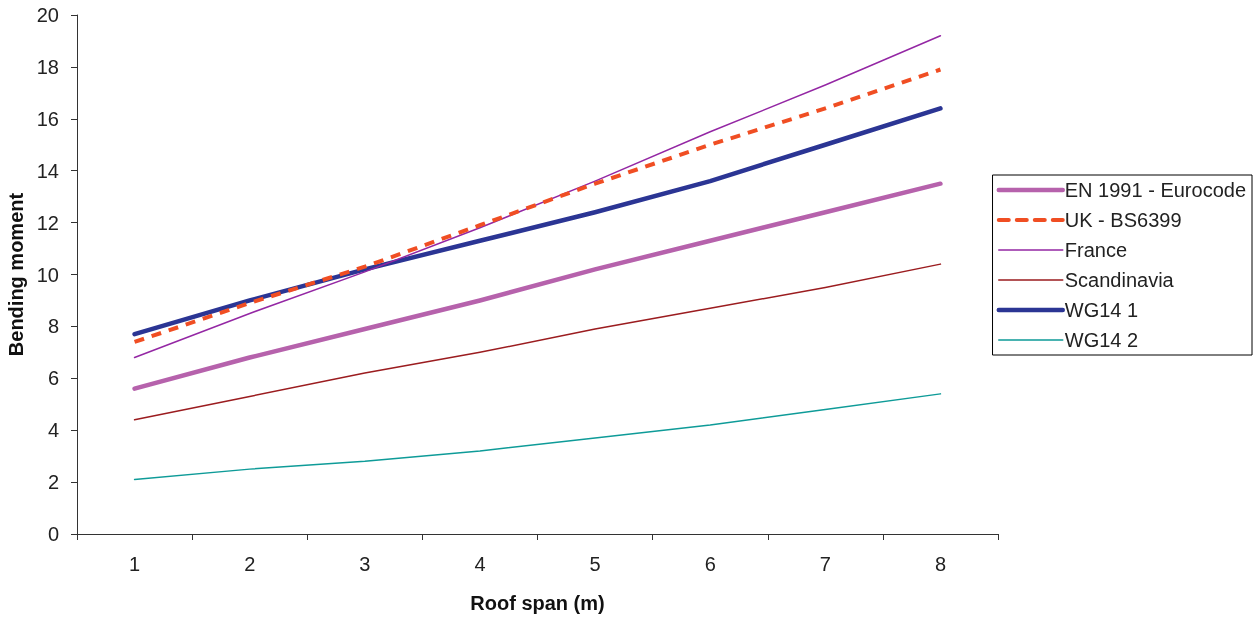 This screenshot has width=1255, height=619. What do you see at coordinates (1096, 250) in the screenshot?
I see `legend-label: France` at bounding box center [1096, 250].